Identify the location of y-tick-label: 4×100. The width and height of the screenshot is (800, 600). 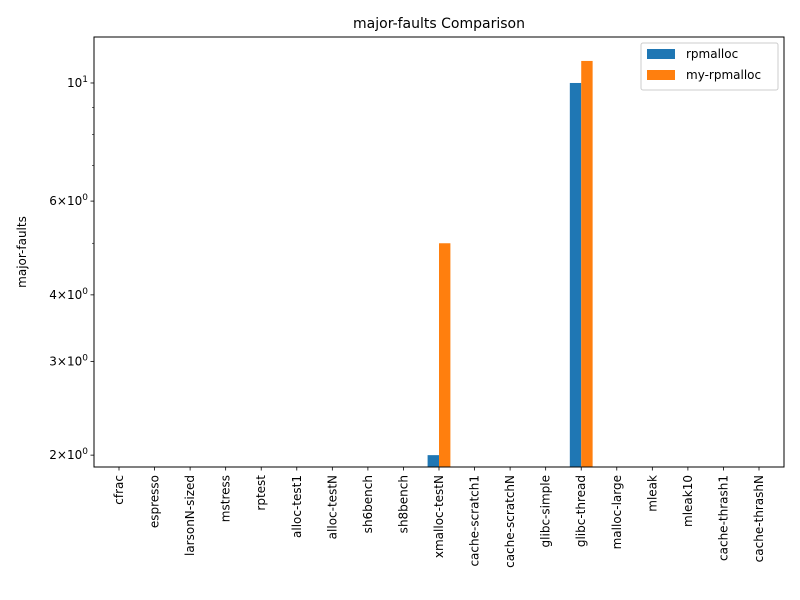
(68, 294).